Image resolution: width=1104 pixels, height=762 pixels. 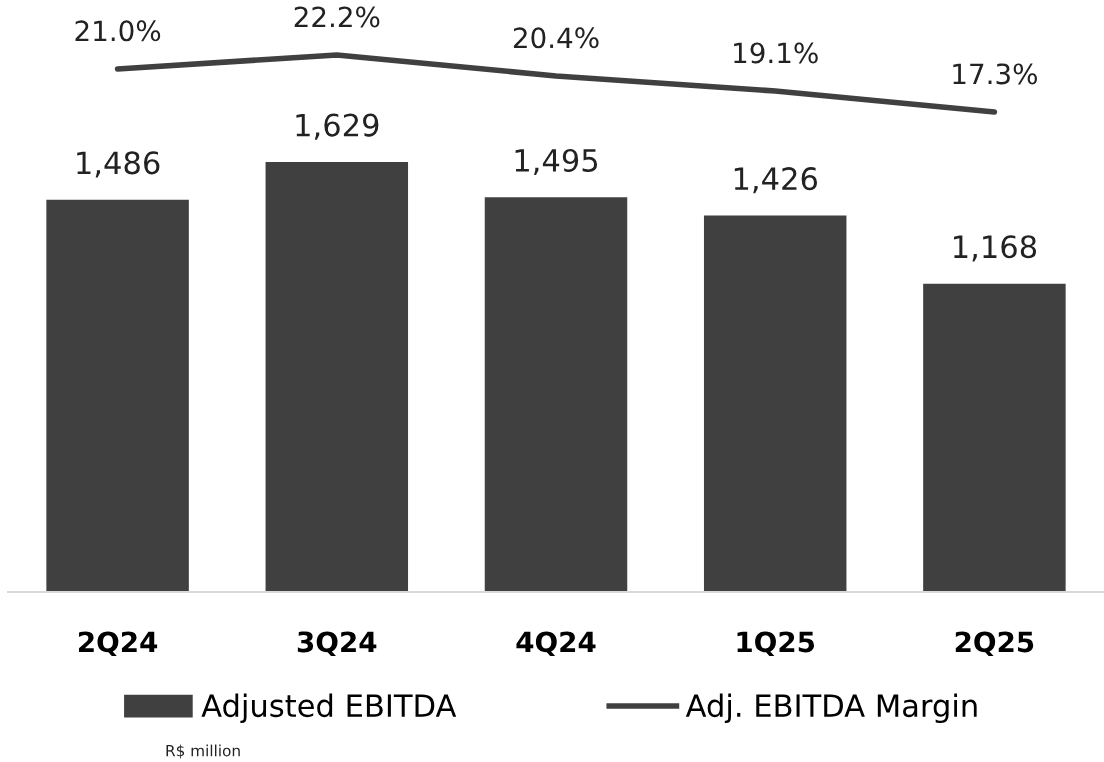 I want to click on x-tick-label: 3Q24, so click(x=337, y=644).